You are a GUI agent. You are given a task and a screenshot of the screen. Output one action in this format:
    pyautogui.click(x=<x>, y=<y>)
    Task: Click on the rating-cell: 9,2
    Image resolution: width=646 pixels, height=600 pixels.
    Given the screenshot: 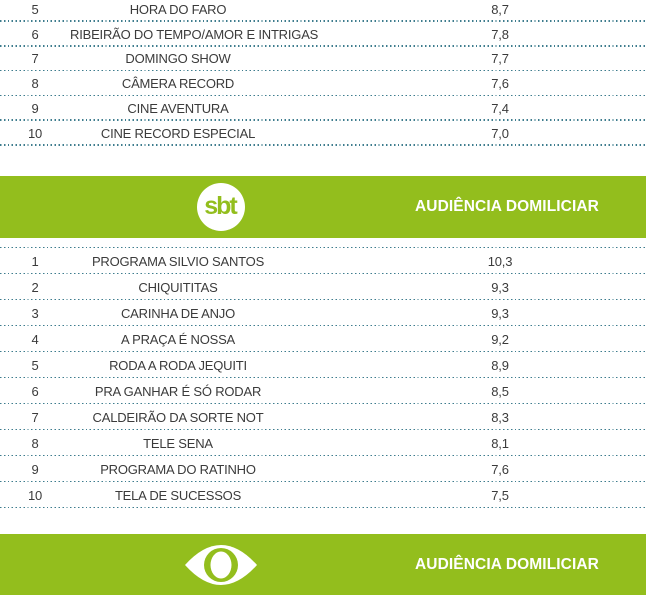 What is the action you would take?
    pyautogui.click(x=500, y=339)
    